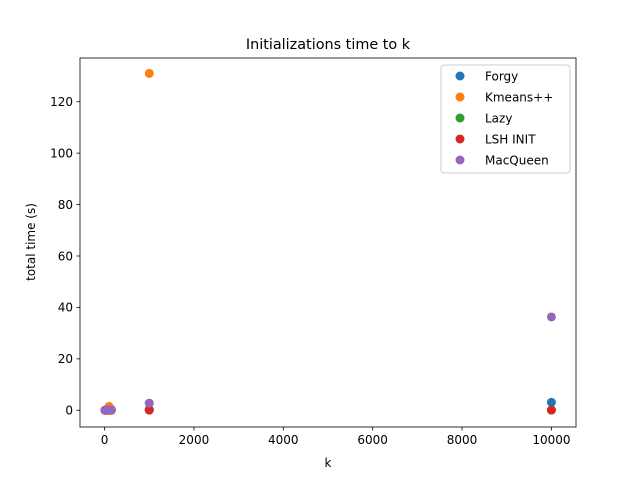  Describe the element at coordinates (328, 463) in the screenshot. I see `x-axis-label: k` at that location.